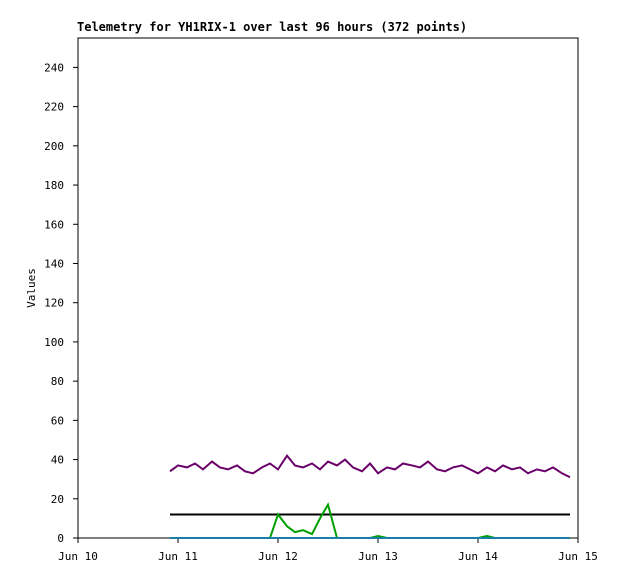 This screenshot has width=618, height=579. What do you see at coordinates (278, 556) in the screenshot?
I see `x-tick-label: Jun 12` at bounding box center [278, 556].